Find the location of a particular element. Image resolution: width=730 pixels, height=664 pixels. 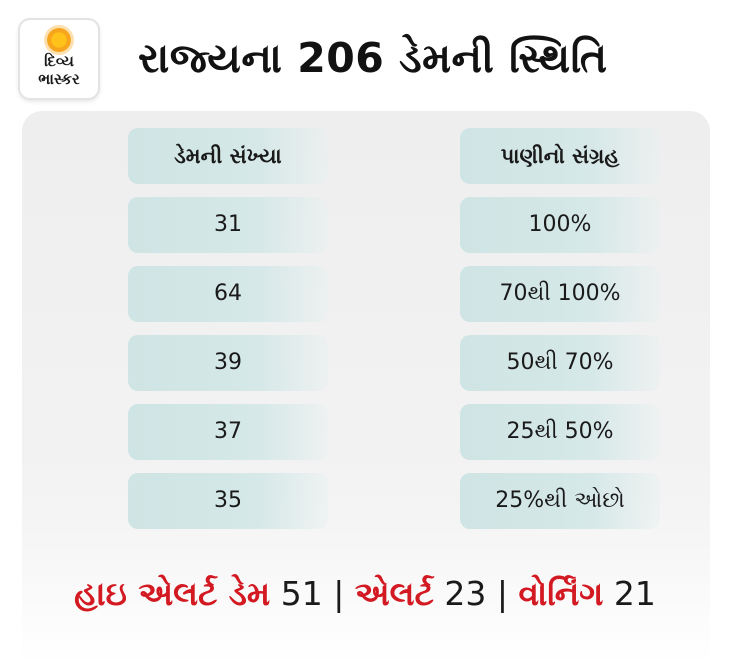

header-water-storage: પાણીનો સંગ્રહ is located at coordinates (560, 156).